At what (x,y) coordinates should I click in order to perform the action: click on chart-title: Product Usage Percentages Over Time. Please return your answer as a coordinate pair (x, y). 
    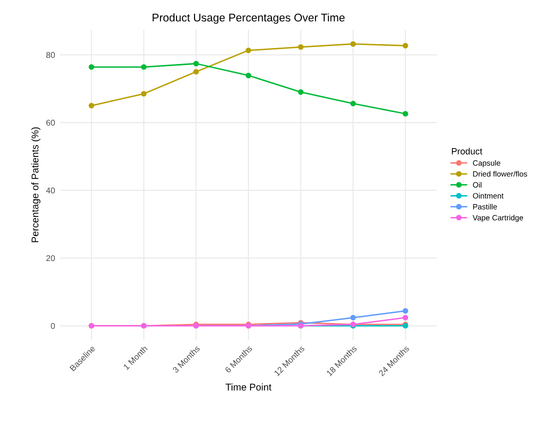
    Looking at the image, I should click on (248, 18).